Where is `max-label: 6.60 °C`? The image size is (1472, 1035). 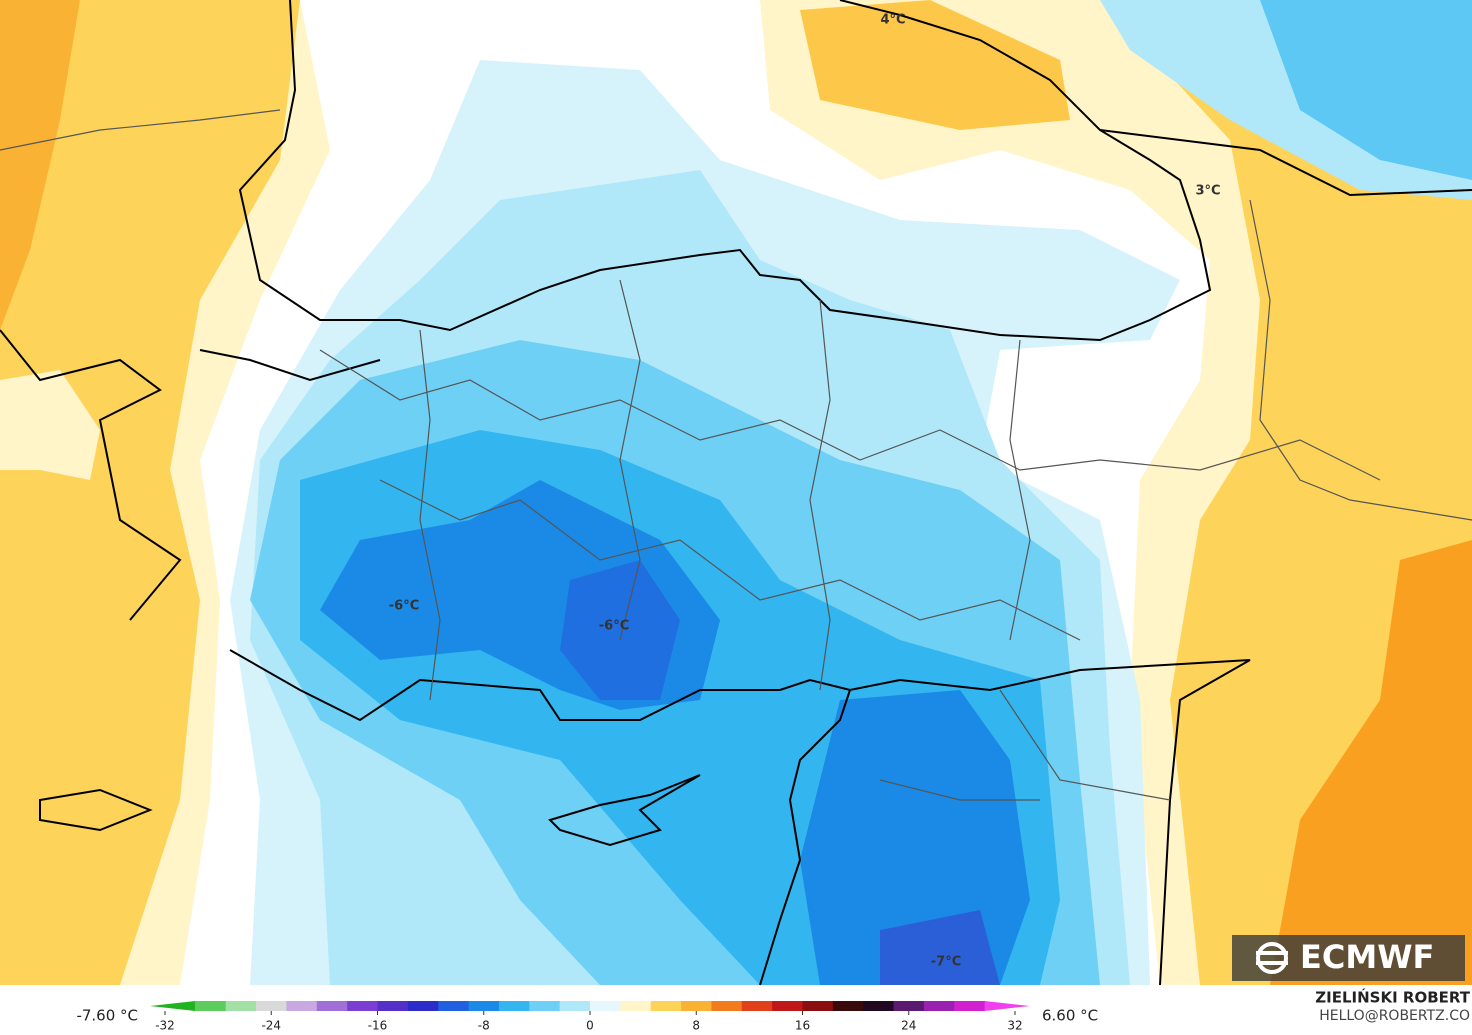 max-label: 6.60 °C is located at coordinates (1070, 1016).